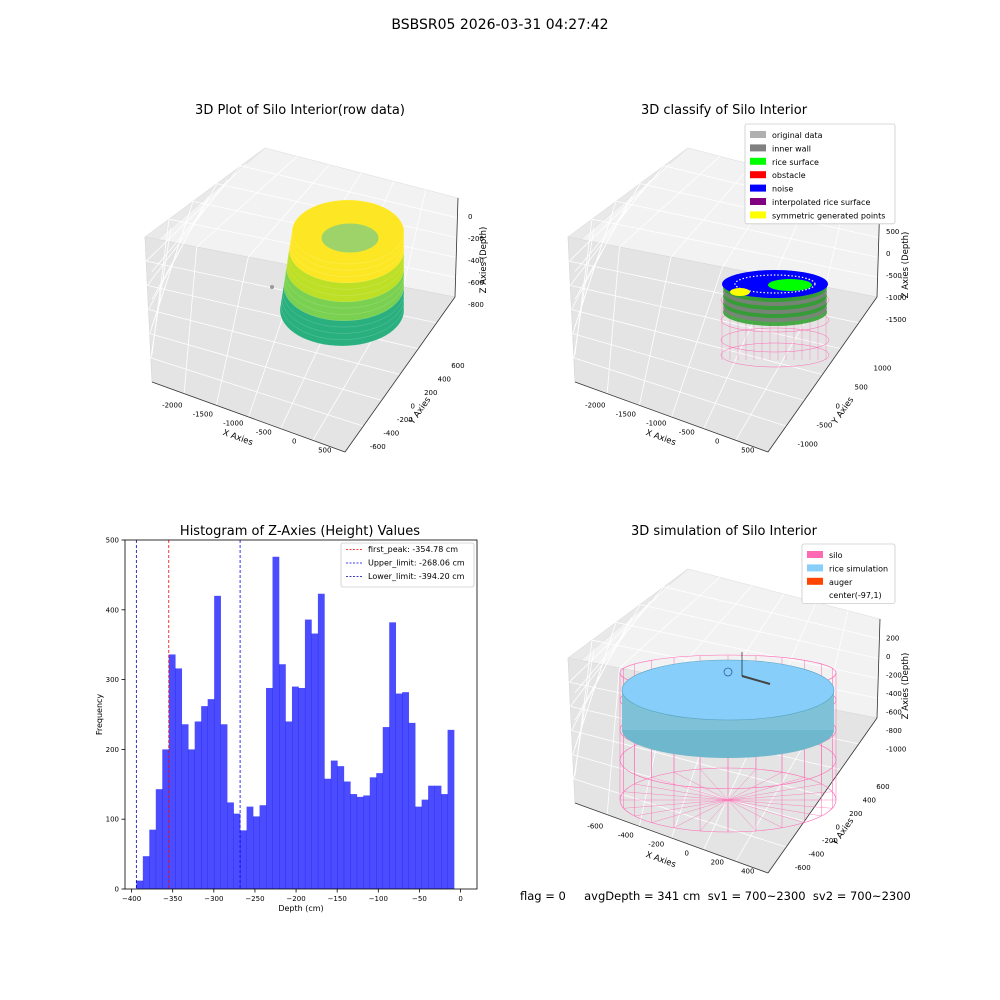 This screenshot has height=1000, width=1000. I want to click on p3-x-tick-label: −250, so click(254, 899).